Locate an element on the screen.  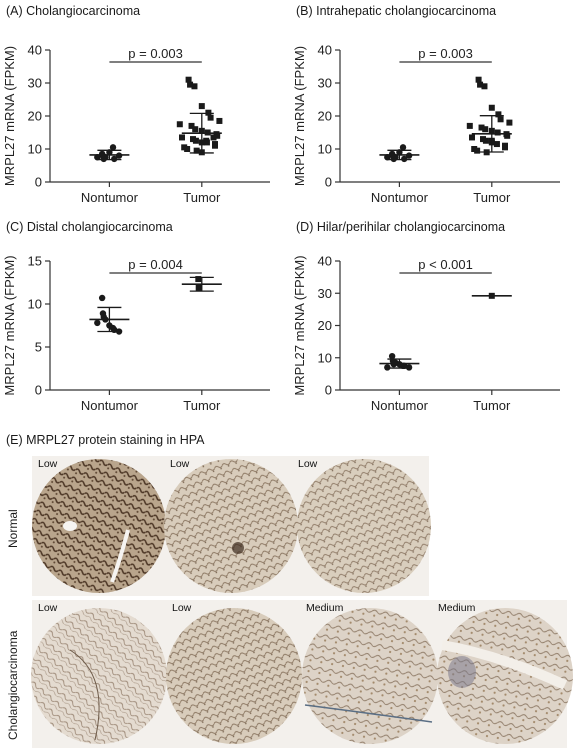
p-value-label: p = 0.004 is located at coordinates (155, 264).